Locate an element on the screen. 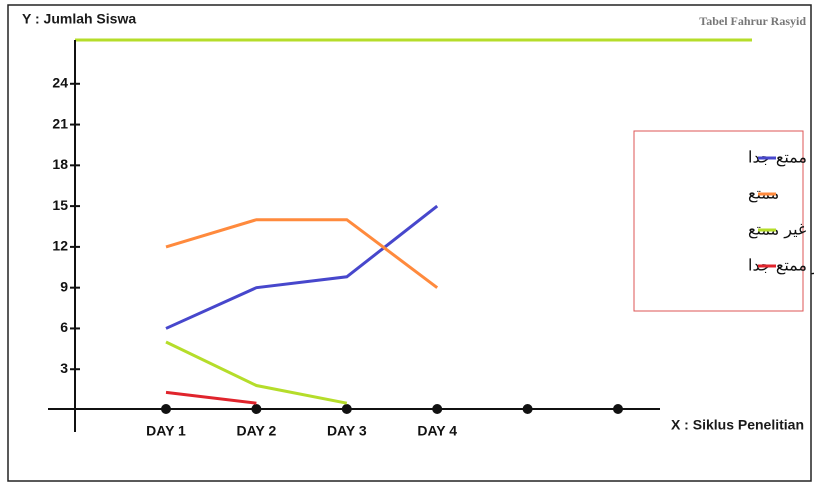 This screenshot has height=485, width=814. y-axis-label: Y : Jumlah Siswa is located at coordinates (79, 19).